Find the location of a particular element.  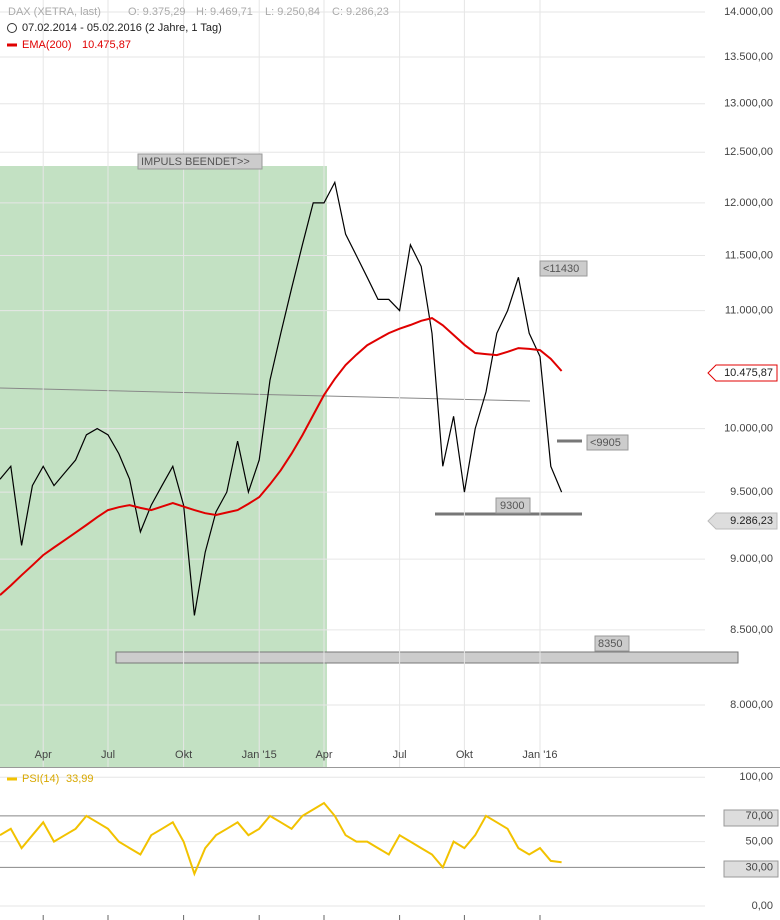

legend-label: EMA(200) is located at coordinates (47, 45).